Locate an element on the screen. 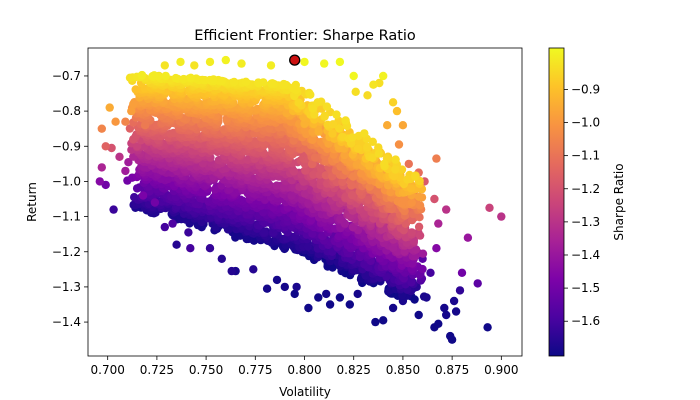 The width and height of the screenshot is (700, 400). colorbar-tick-label: −1.3 is located at coordinates (585, 222).